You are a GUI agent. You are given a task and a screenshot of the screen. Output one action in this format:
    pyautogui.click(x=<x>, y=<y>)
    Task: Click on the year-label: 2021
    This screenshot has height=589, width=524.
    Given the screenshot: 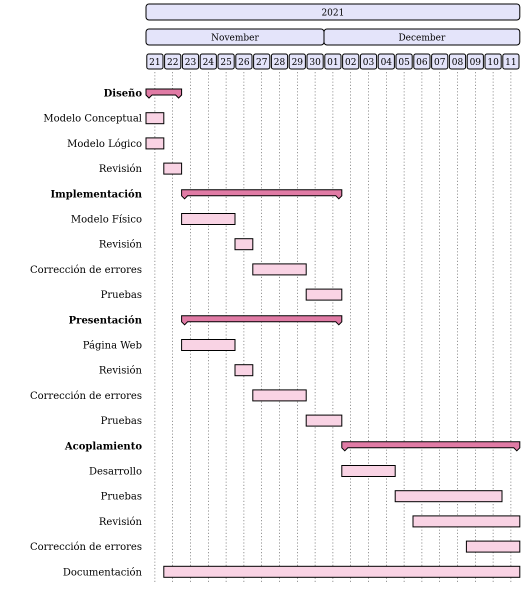 What is the action you would take?
    pyautogui.click(x=332, y=14)
    